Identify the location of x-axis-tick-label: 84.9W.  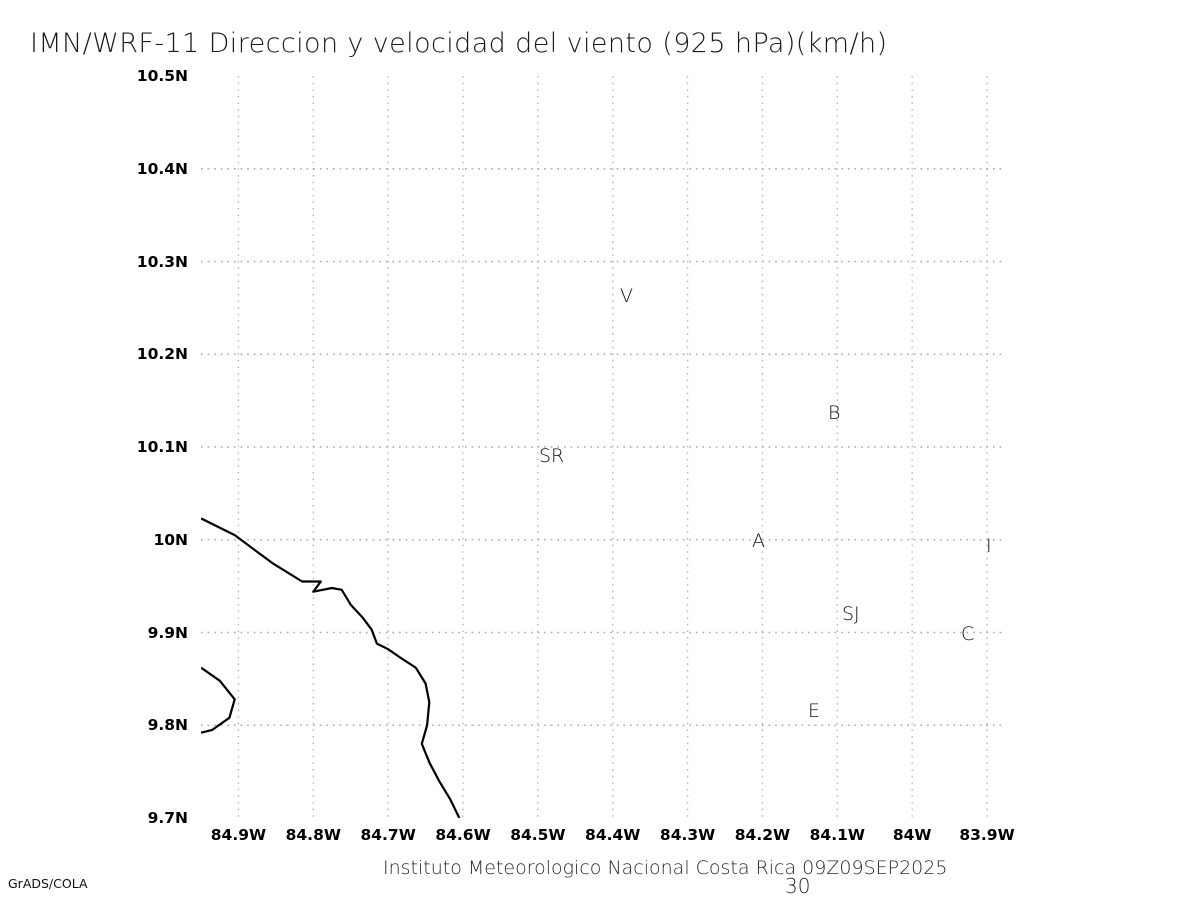
(238, 835).